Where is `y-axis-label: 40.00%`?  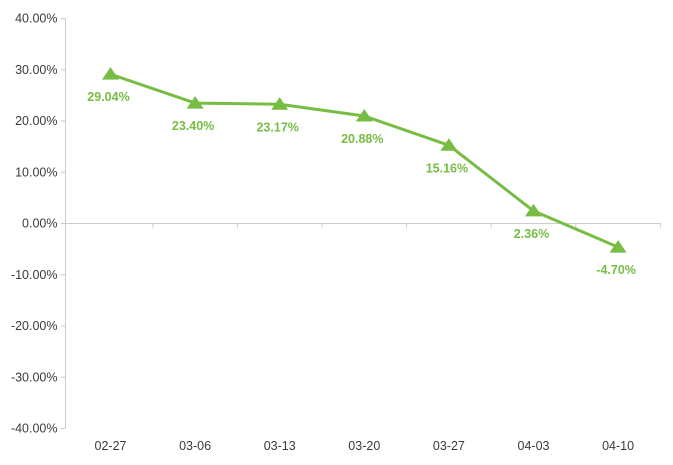 y-axis-label: 40.00% is located at coordinates (36, 19).